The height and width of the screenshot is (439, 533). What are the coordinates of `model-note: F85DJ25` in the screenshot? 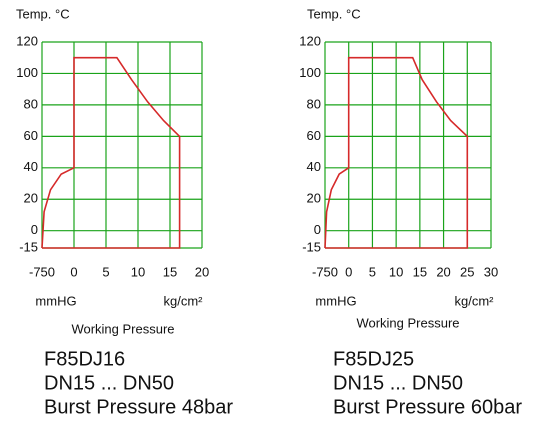 It's located at (373, 359).